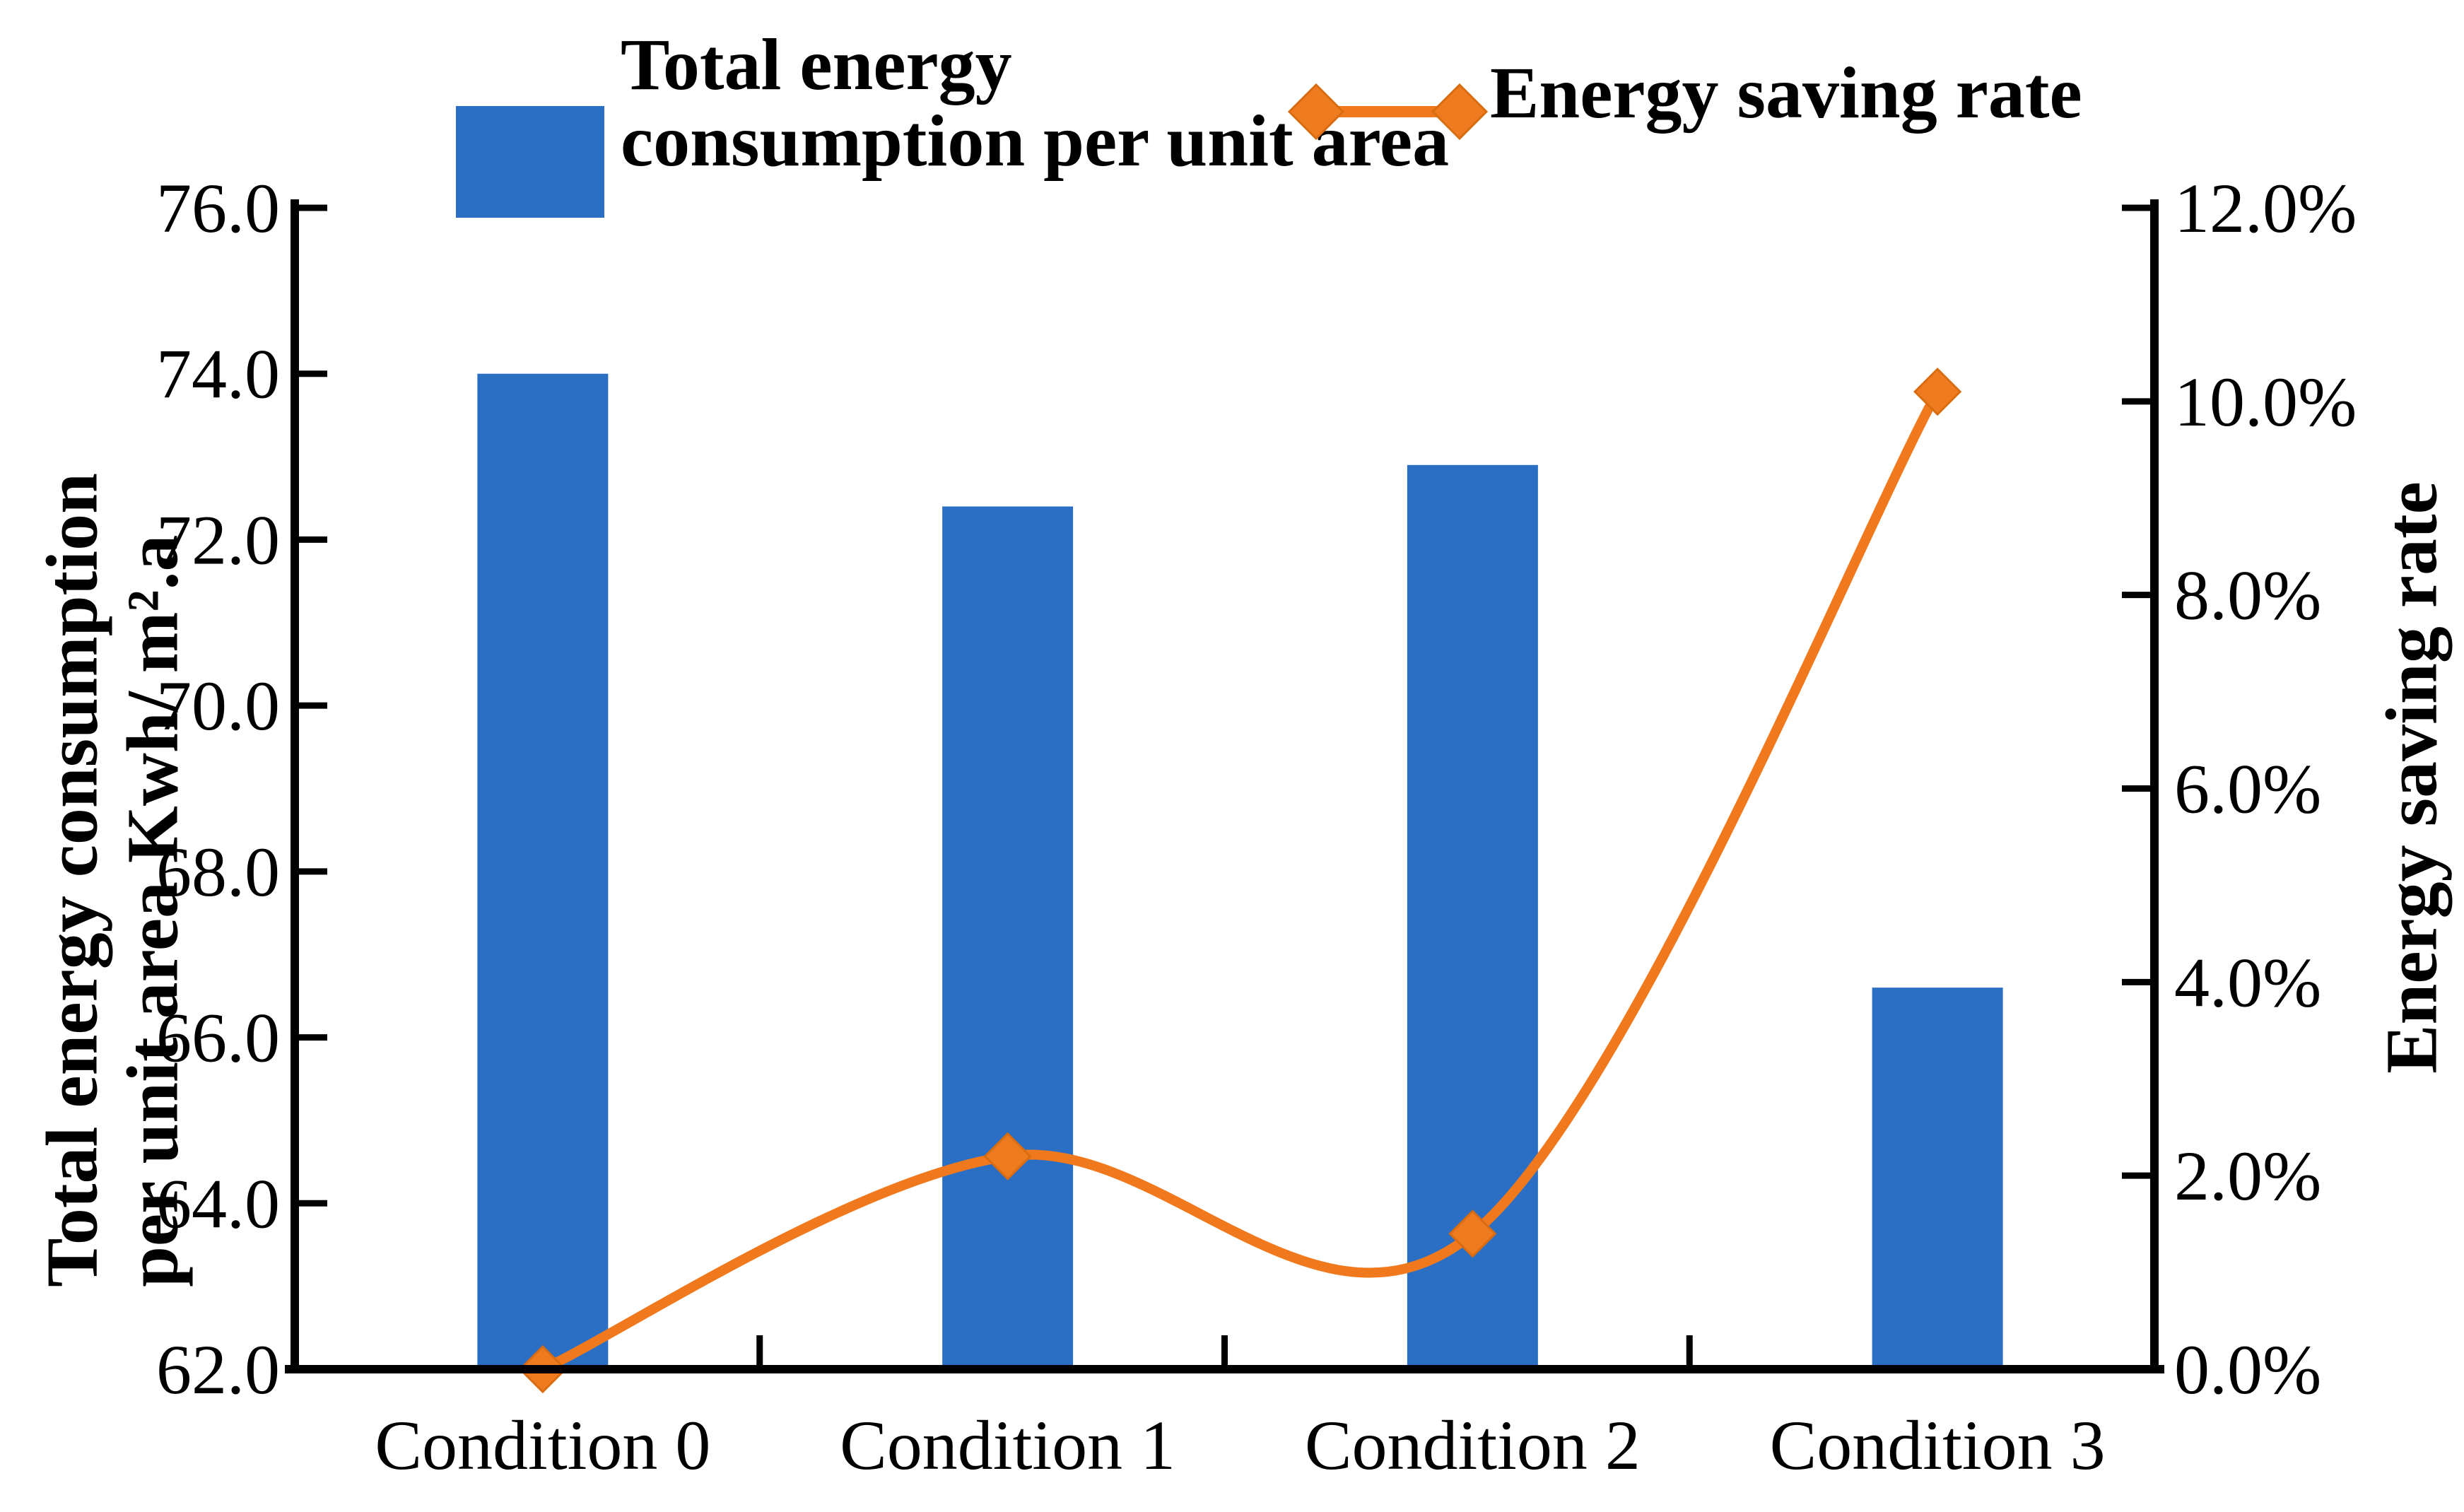 The image size is (2464, 1512). Describe the element at coordinates (2412, 777) in the screenshot. I see `right-axis-title: Energy saving rate` at that location.